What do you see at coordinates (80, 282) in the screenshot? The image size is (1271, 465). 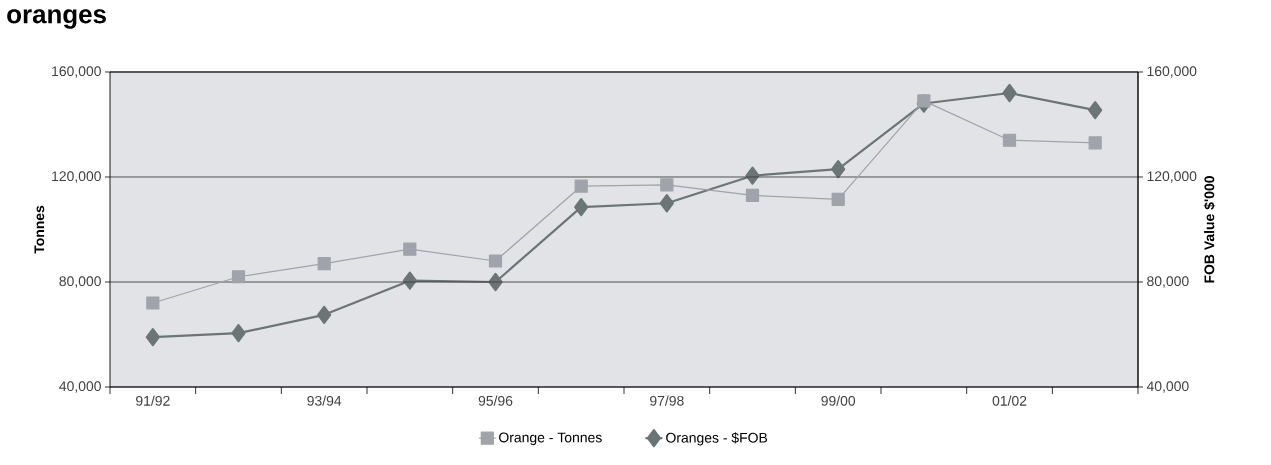 I see `y-tick-label: 80,000` at bounding box center [80, 282].